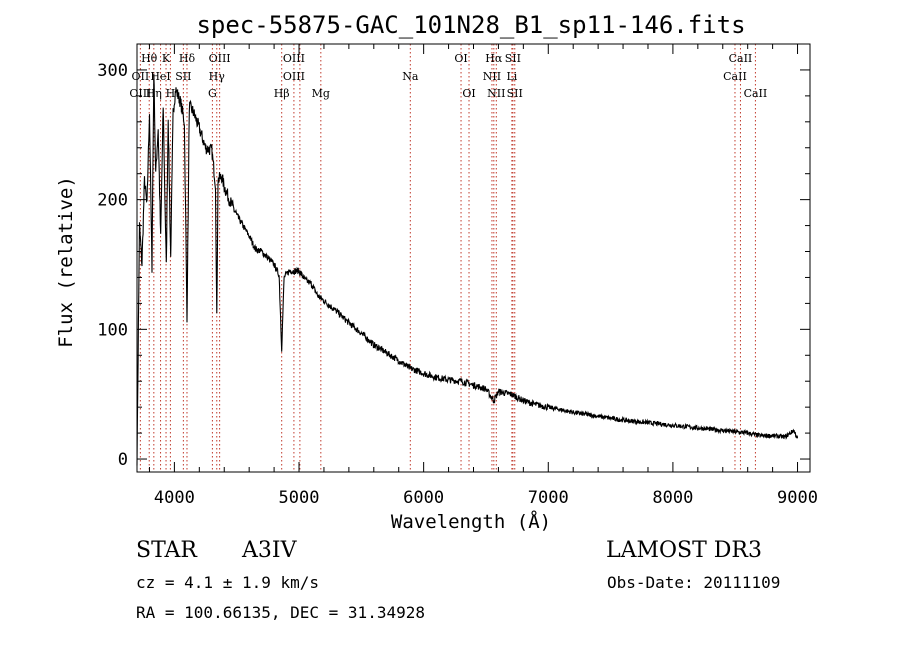  I want to click on chart-title: spec-55875-GAC_101N28_B1_sp11-146.fits, so click(470, 25).